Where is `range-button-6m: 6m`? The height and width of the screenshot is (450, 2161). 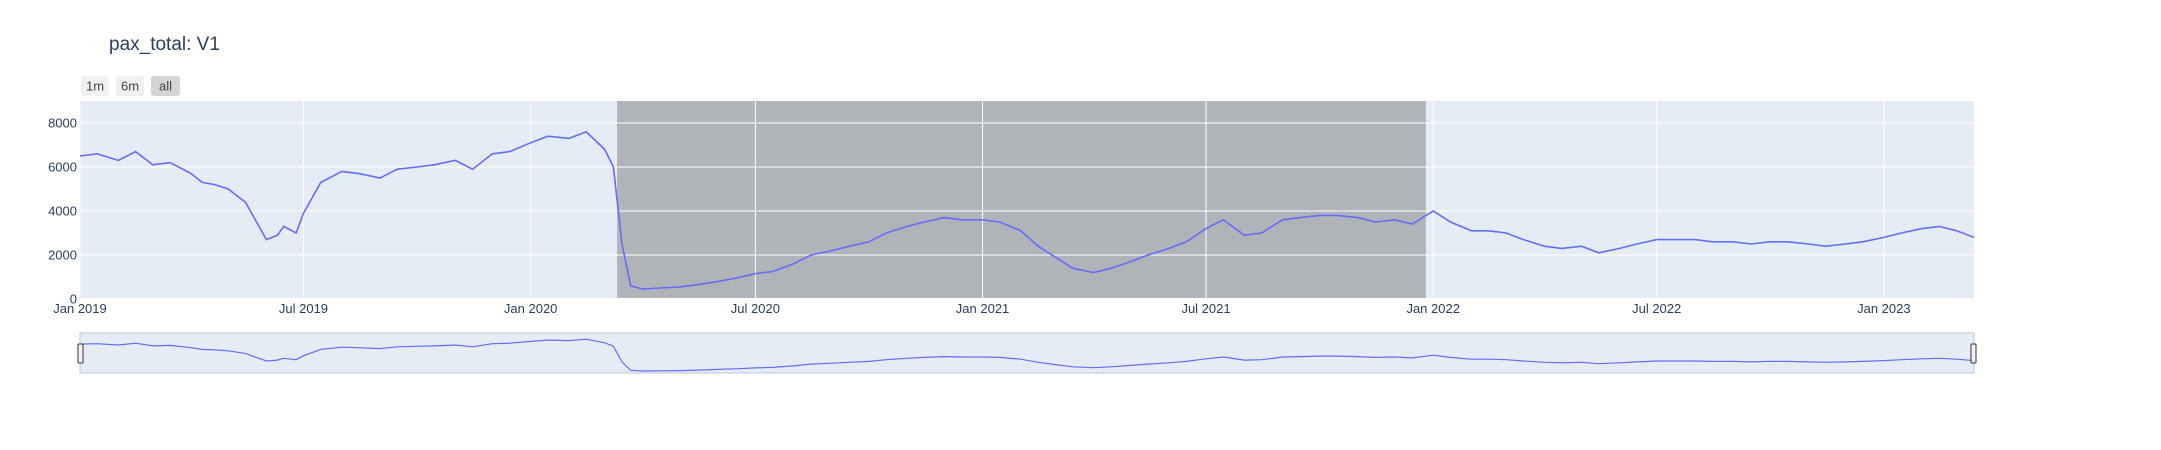 range-button-6m: 6m is located at coordinates (130, 86).